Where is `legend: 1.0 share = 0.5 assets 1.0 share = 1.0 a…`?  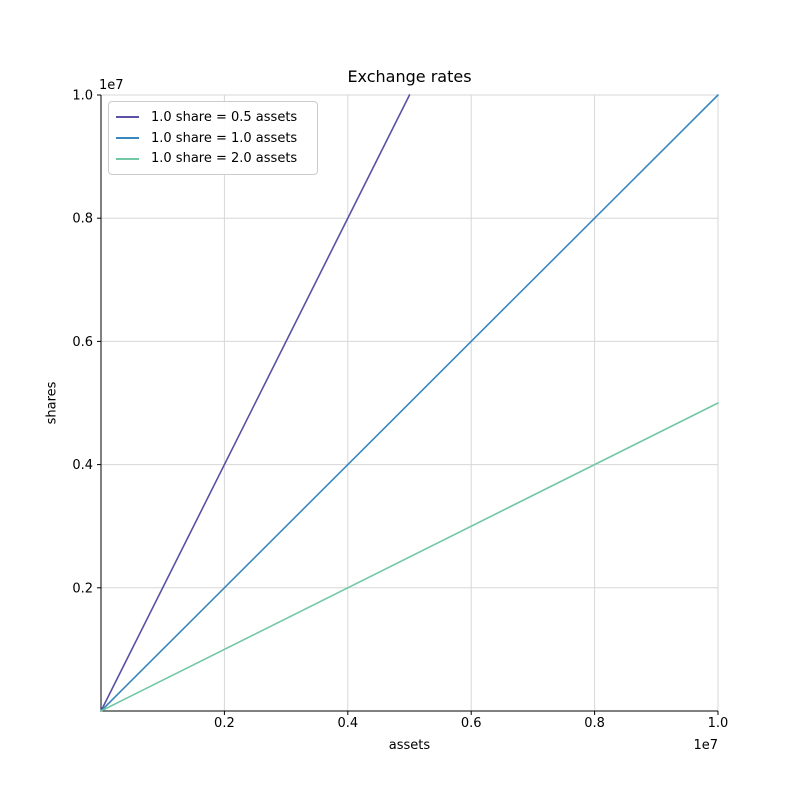
legend: 1.0 share = 0.5 assets 1.0 share = 1.0 a… is located at coordinates (213, 138).